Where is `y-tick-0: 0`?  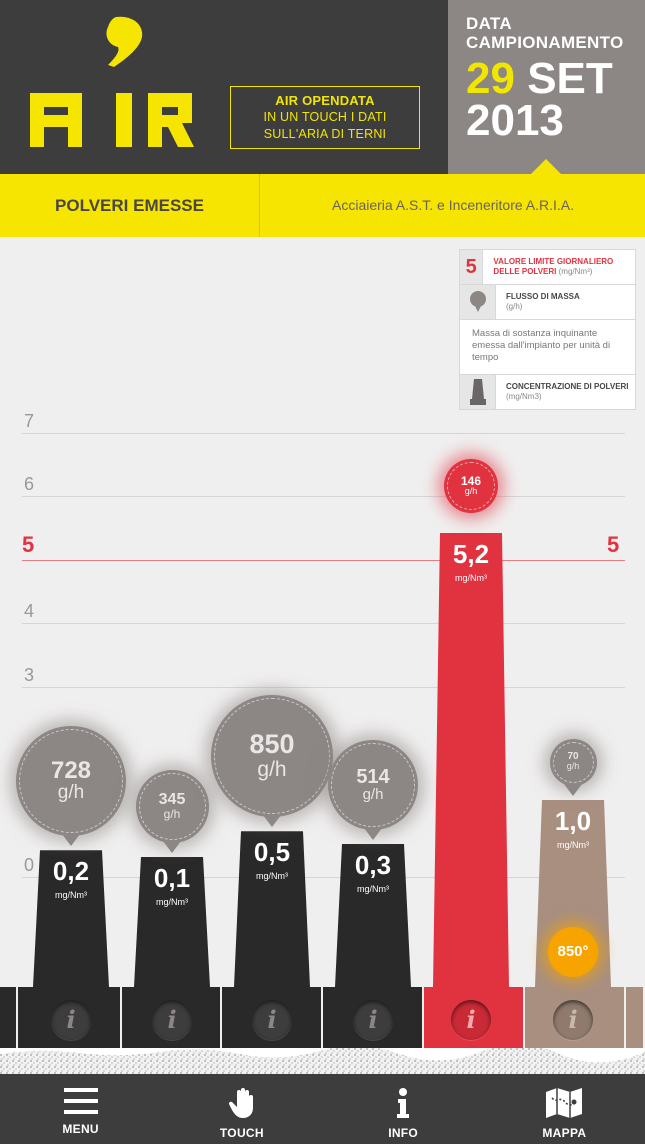 y-tick-0: 0 is located at coordinates (29, 865).